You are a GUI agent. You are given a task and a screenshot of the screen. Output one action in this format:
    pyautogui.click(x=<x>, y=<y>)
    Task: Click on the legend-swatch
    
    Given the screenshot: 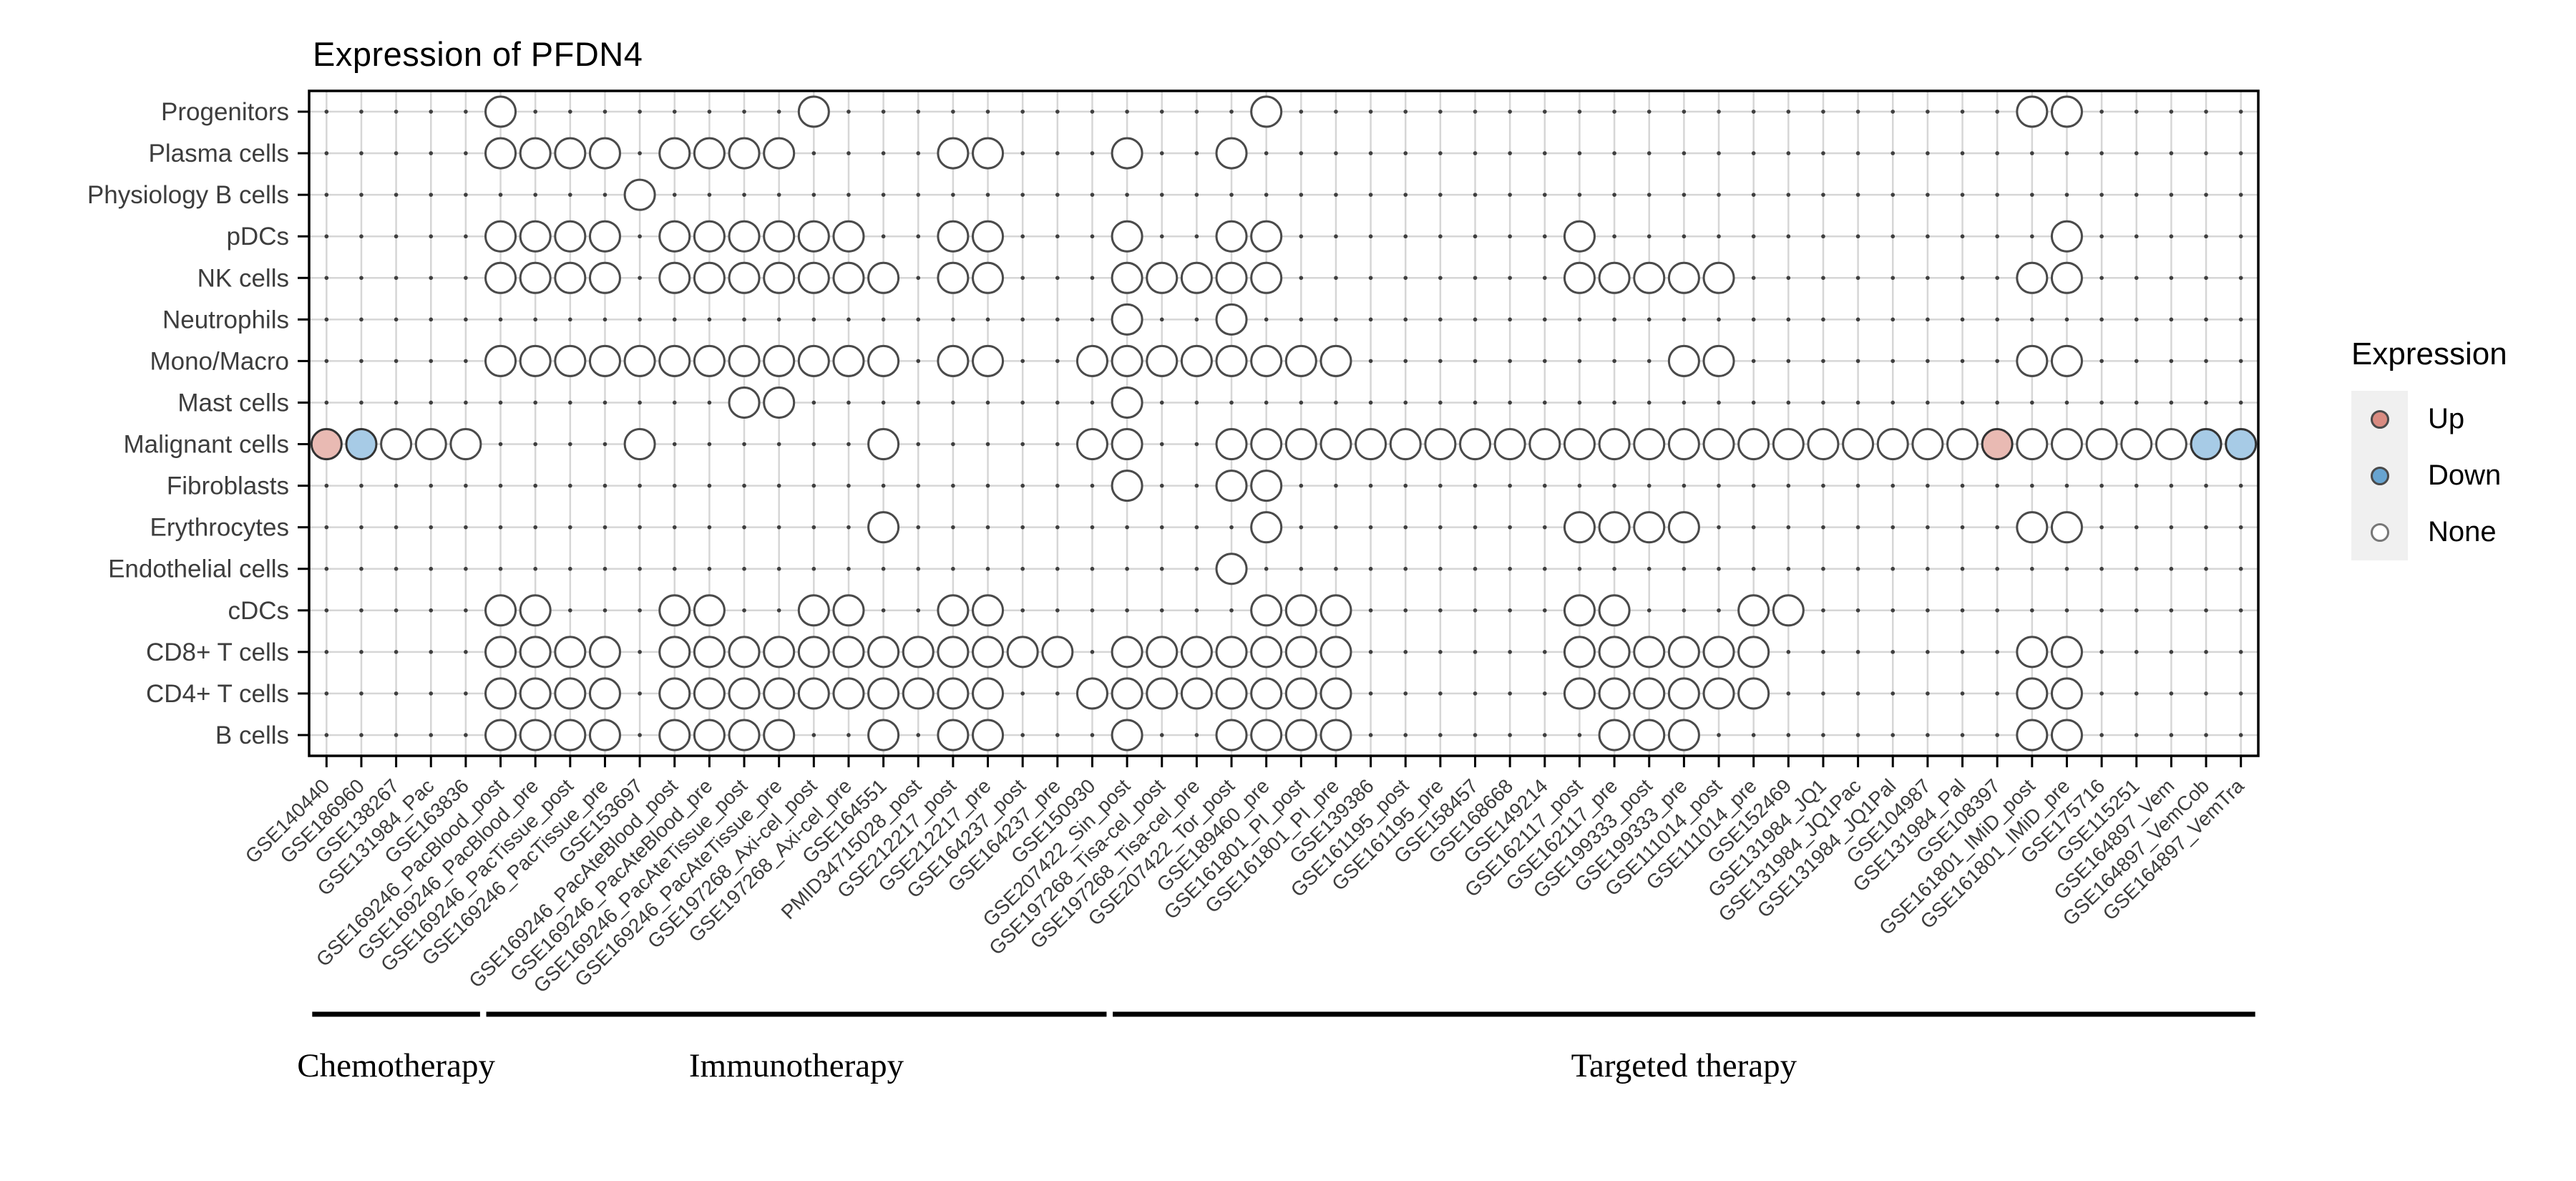 What is the action you would take?
    pyautogui.click(x=2379, y=532)
    